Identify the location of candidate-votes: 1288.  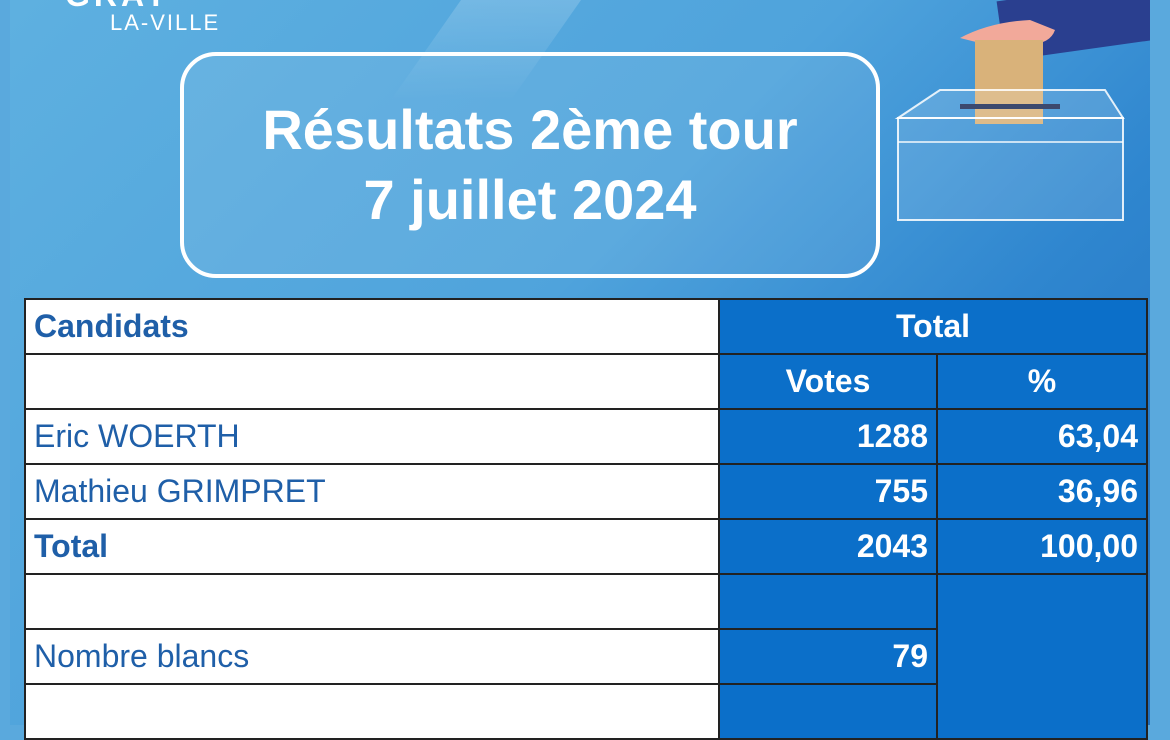
(828, 436).